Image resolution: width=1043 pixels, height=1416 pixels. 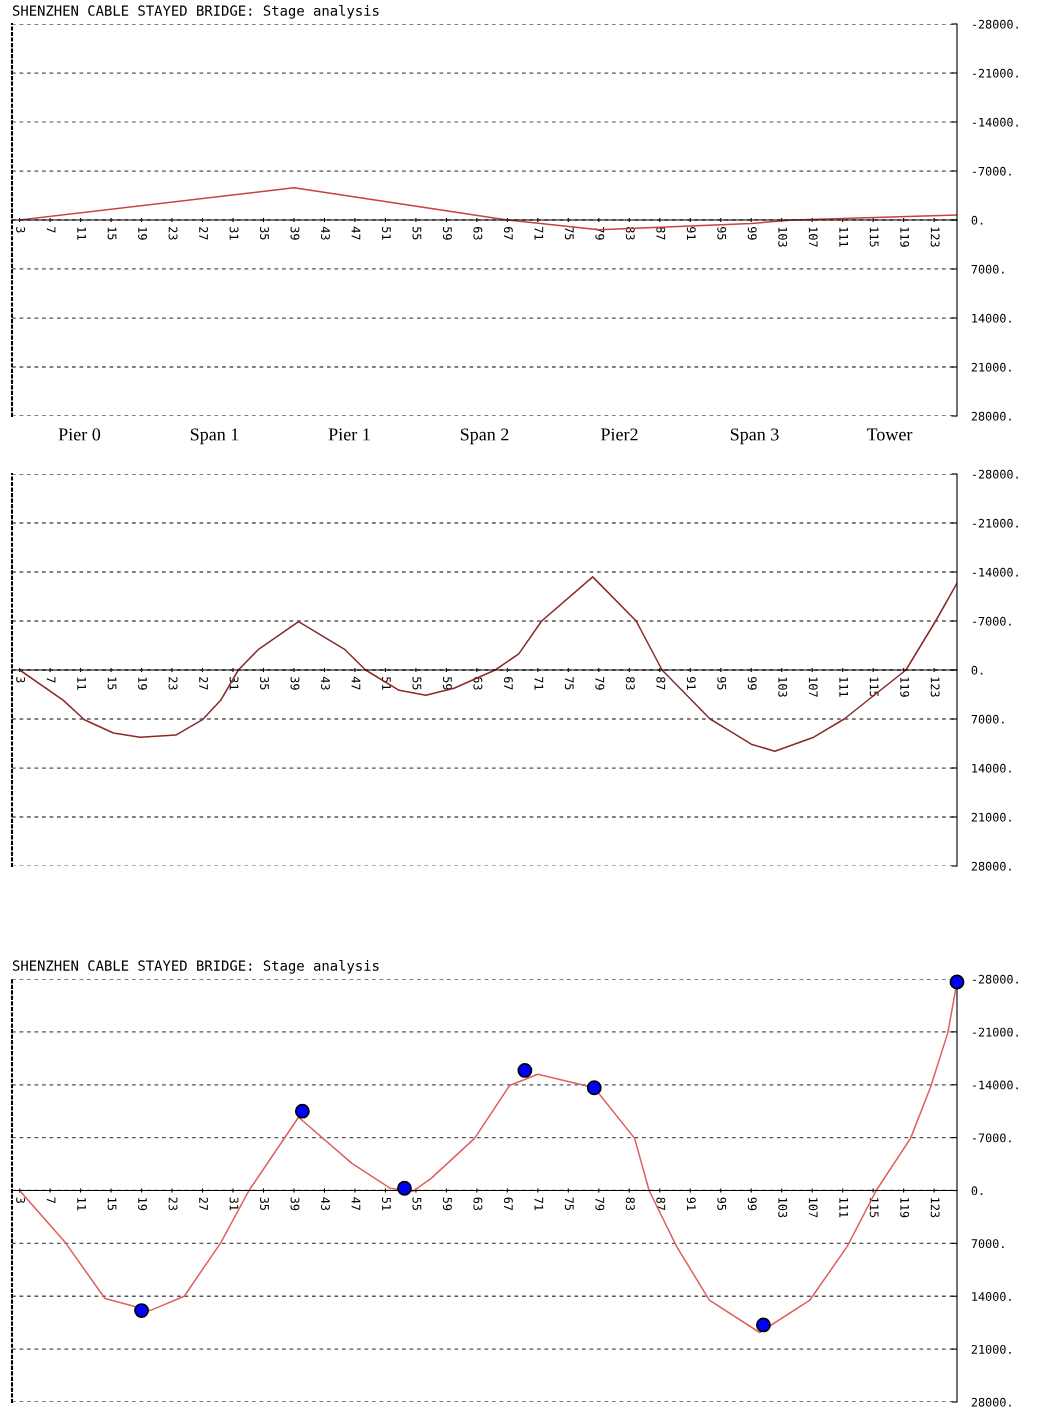 What do you see at coordinates (691, 233) in the screenshot?
I see `x-tick-label: 91` at bounding box center [691, 233].